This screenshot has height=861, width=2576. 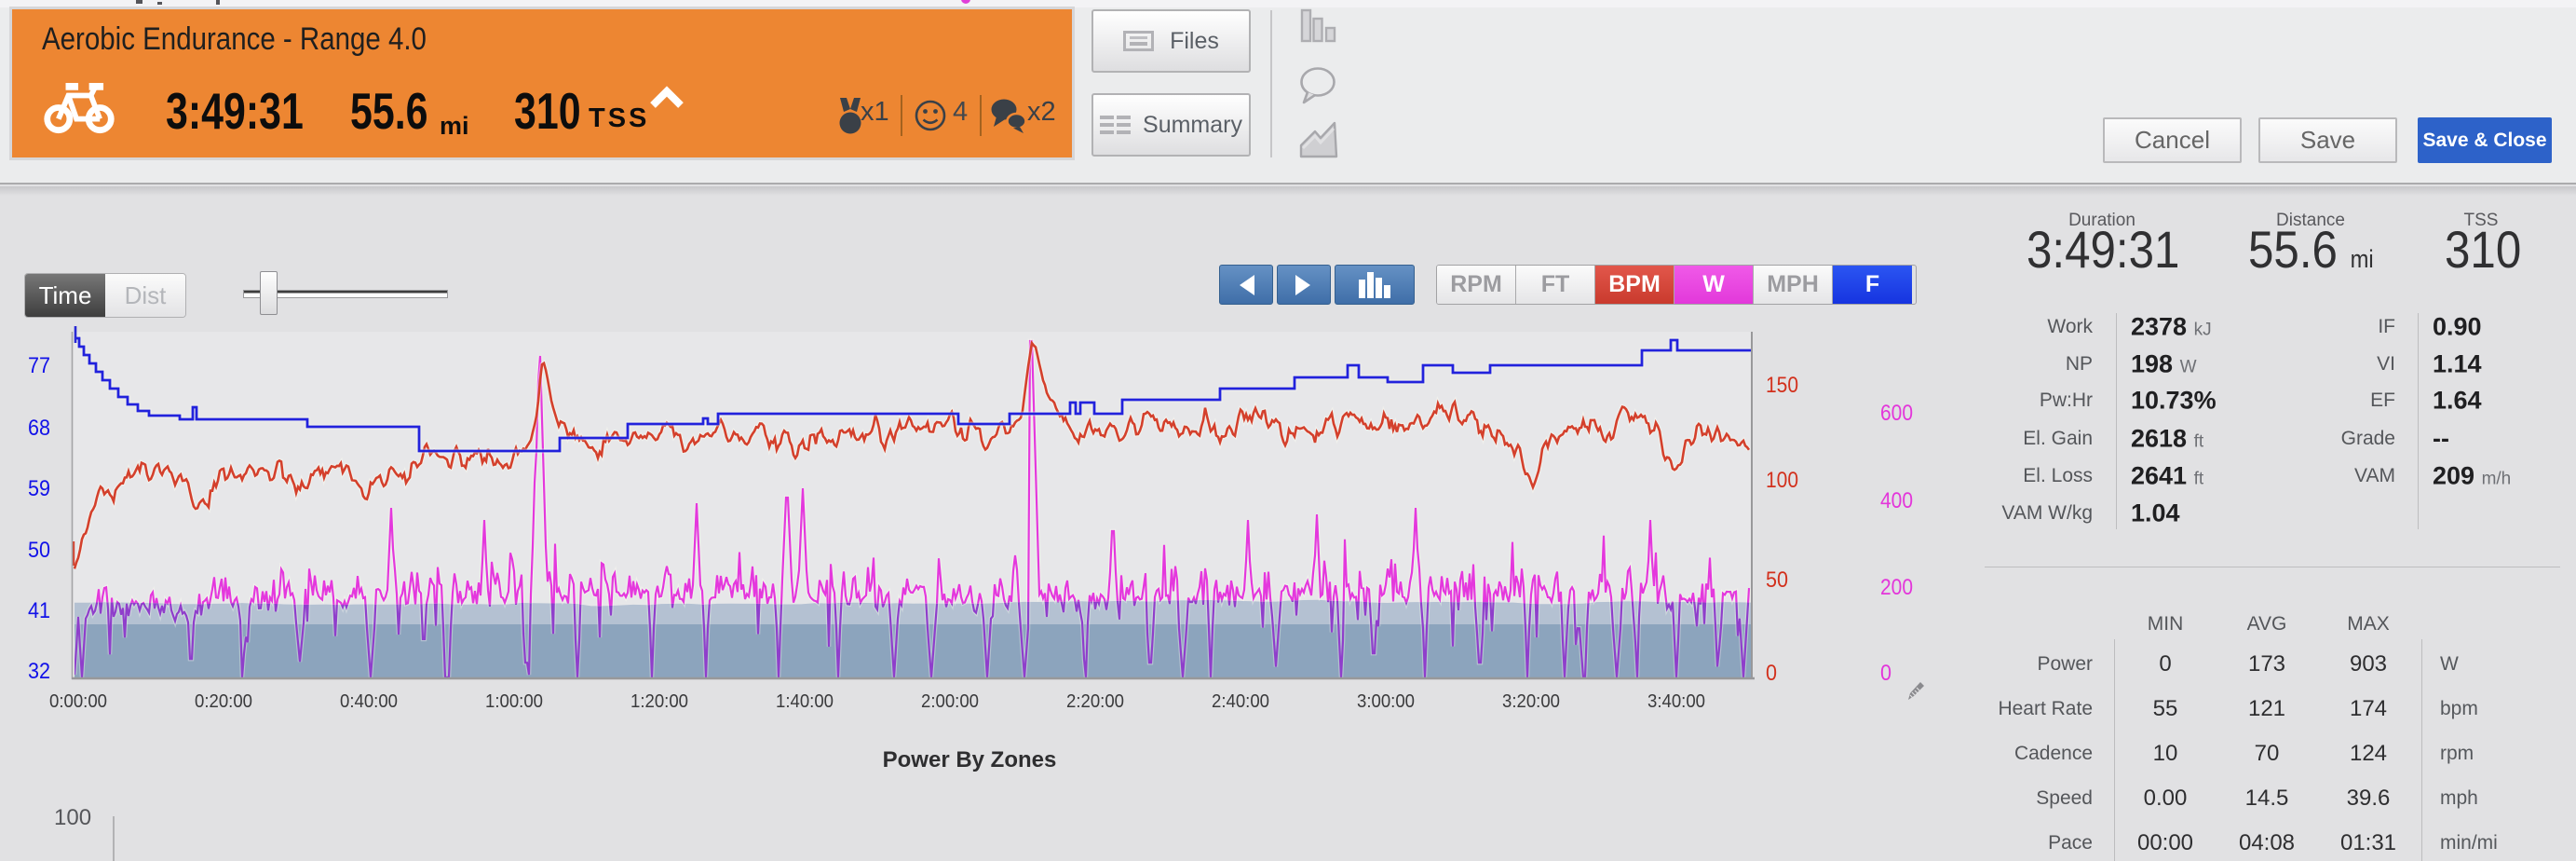 What do you see at coordinates (223, 701) in the screenshot?
I see `svg-text: 0:20:00` at bounding box center [223, 701].